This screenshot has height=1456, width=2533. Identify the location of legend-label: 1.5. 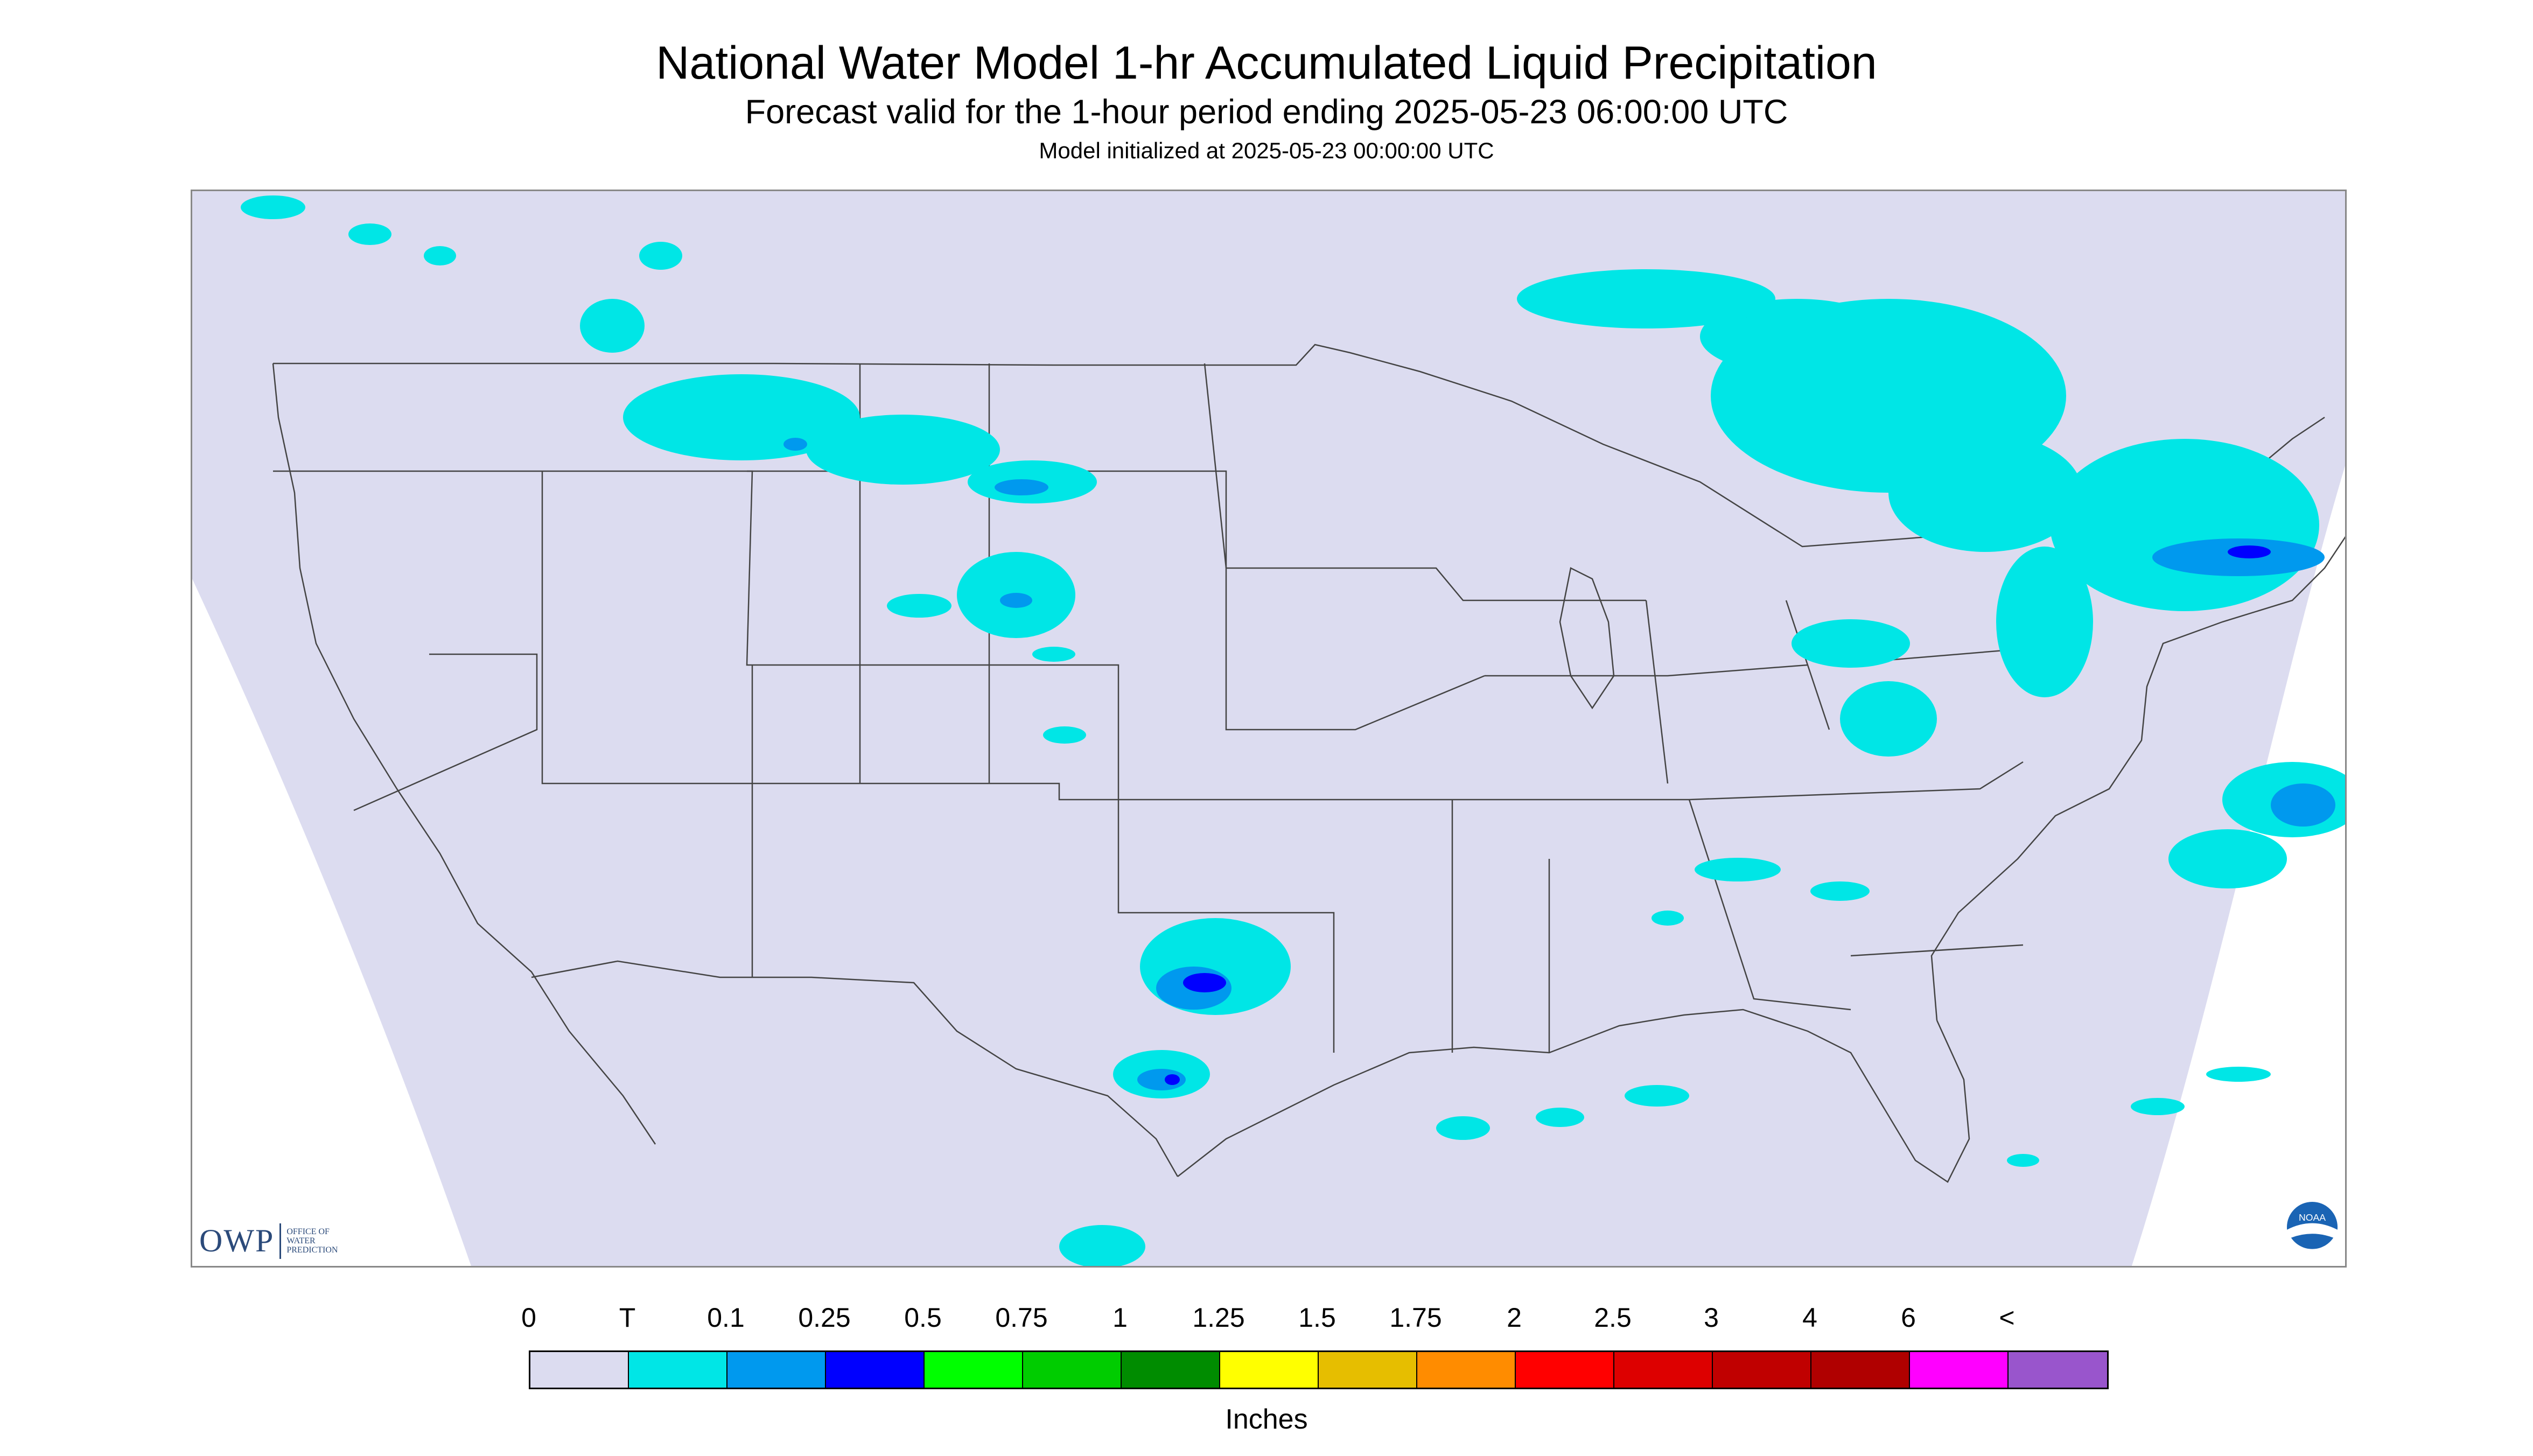
(1317, 1318).